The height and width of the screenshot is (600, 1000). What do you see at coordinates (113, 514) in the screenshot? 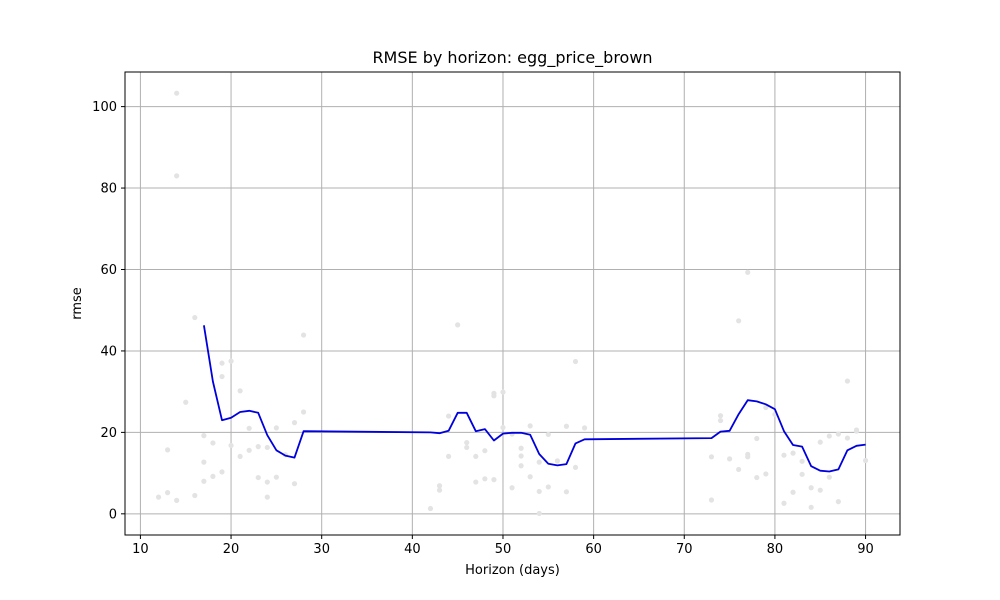
I see `y-tick-label: 0` at bounding box center [113, 514].